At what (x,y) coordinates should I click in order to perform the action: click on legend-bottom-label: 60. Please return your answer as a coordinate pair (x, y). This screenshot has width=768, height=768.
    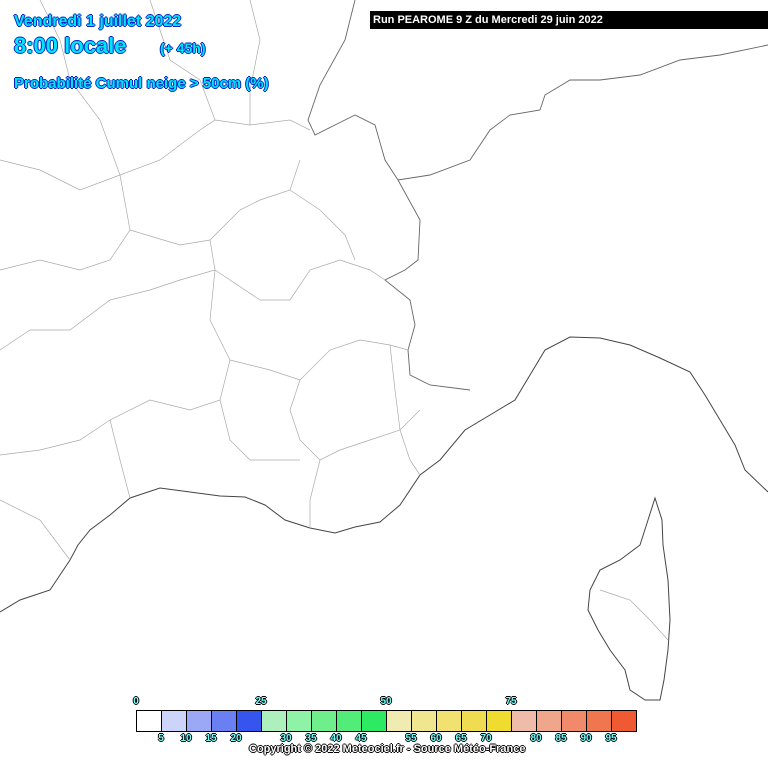
    Looking at the image, I should click on (436, 738).